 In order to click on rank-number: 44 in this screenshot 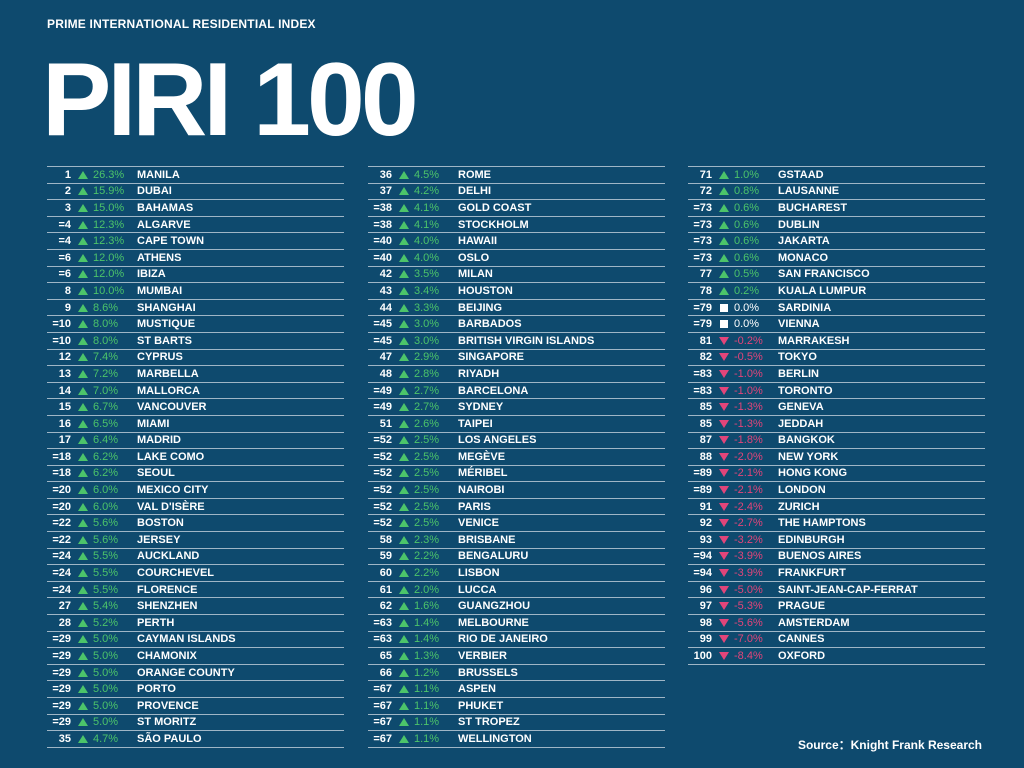, I will do `click(385, 307)`.